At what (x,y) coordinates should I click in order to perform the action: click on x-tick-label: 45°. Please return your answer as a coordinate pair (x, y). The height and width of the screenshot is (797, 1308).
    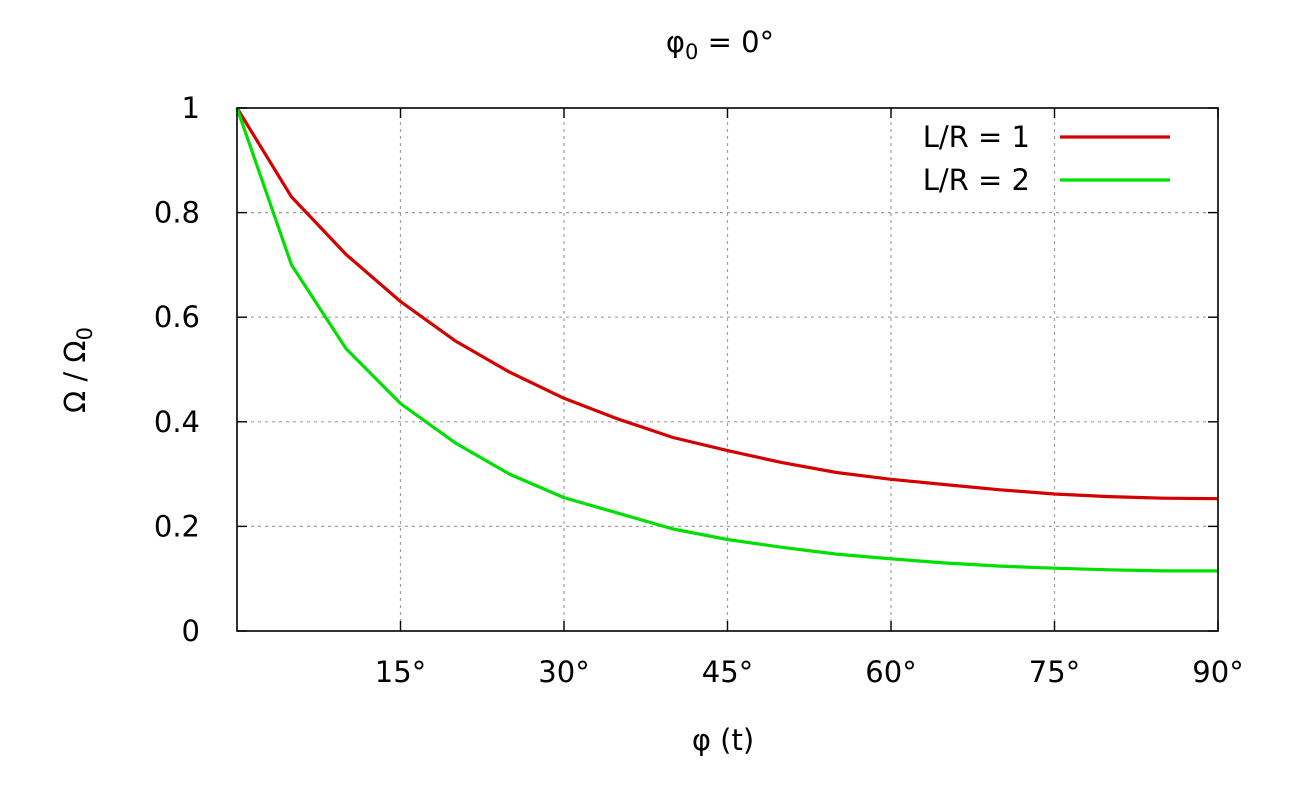
    Looking at the image, I should click on (727, 672).